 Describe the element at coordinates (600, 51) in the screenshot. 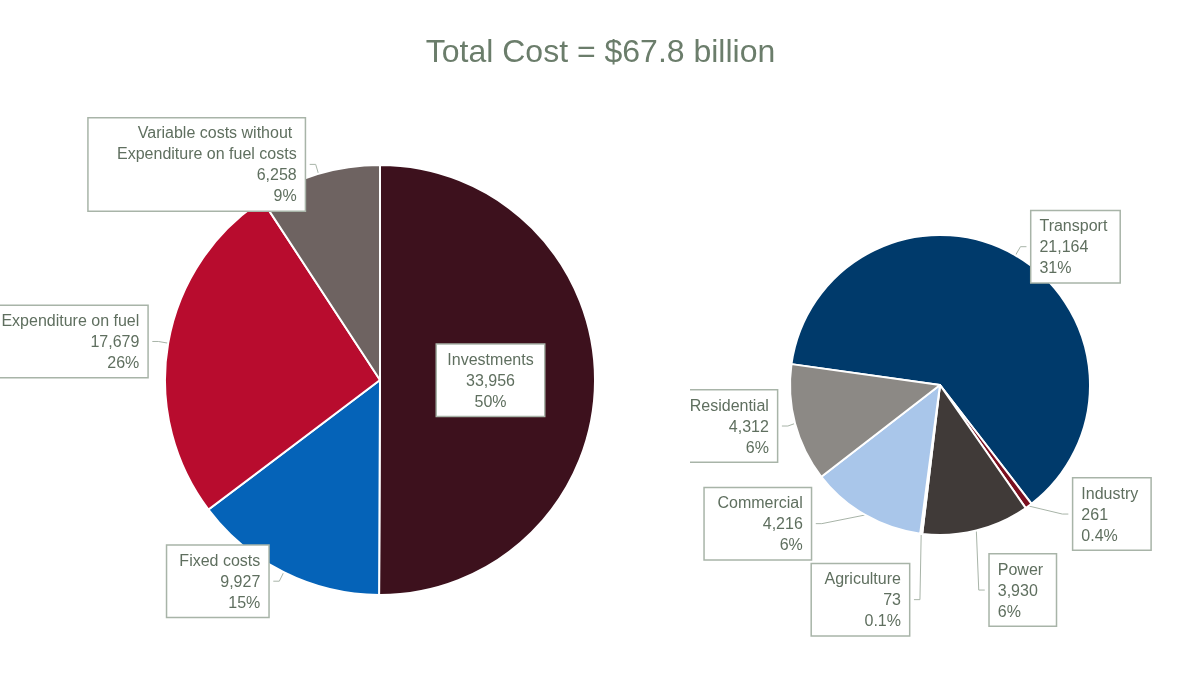

I see `chart-title: Total Cost = $67.8 billion` at that location.